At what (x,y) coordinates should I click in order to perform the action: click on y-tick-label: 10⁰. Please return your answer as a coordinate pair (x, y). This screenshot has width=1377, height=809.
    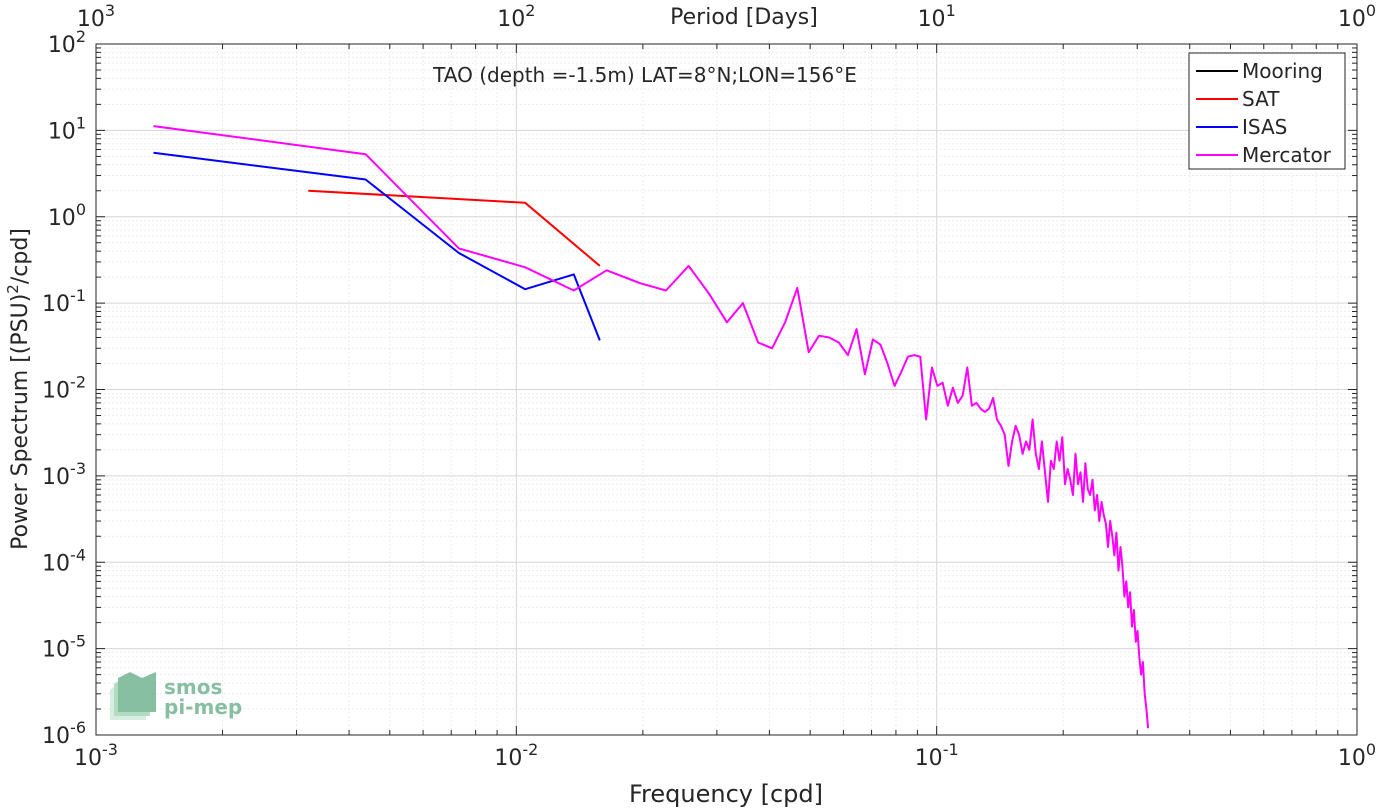
    Looking at the image, I should click on (67, 215).